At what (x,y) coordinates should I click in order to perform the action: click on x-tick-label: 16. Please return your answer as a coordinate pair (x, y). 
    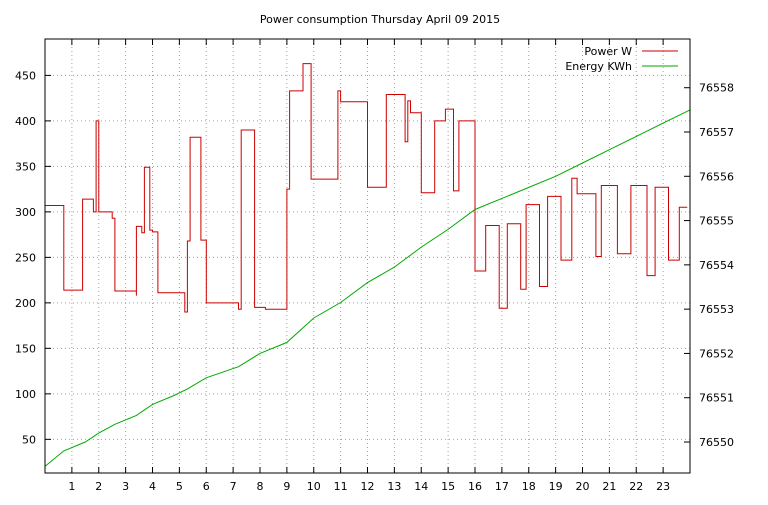
    Looking at the image, I should click on (475, 486).